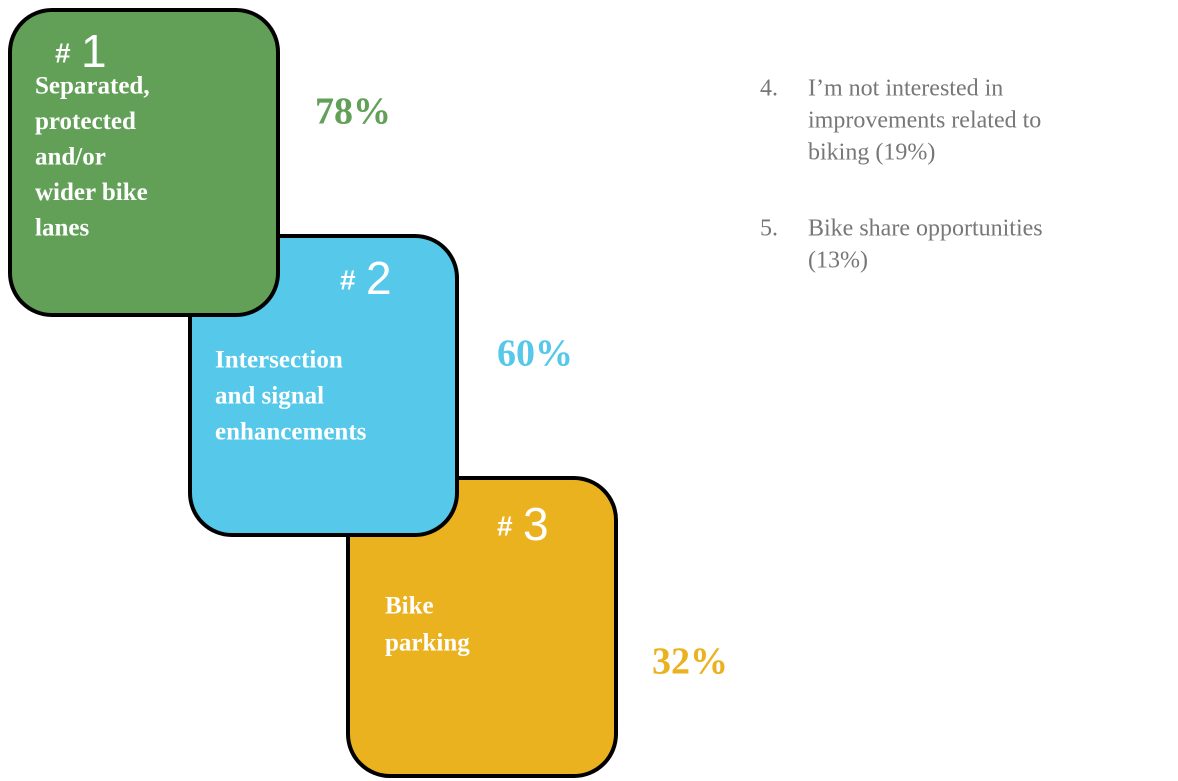 This screenshot has width=1178, height=781. What do you see at coordinates (925, 229) in the screenshot?
I see `list-text: Bike share opportunities` at bounding box center [925, 229].